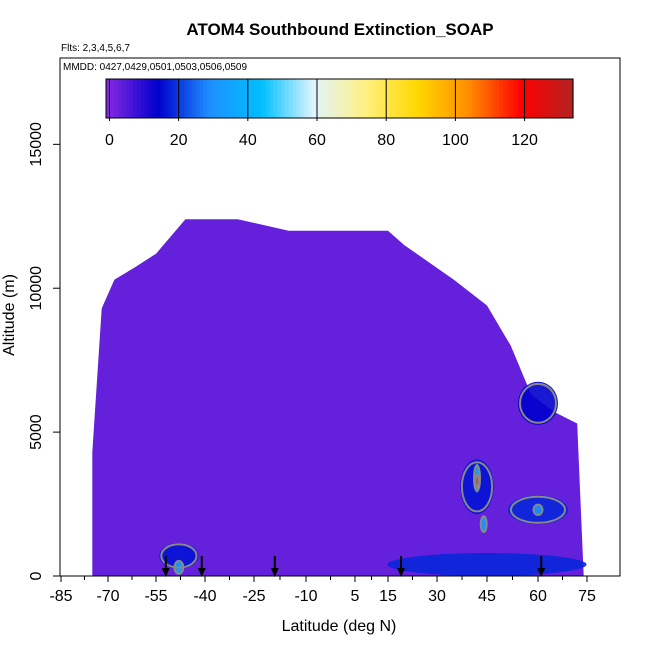  I want to click on y-axis-label: Altitude (m), so click(9, 315).